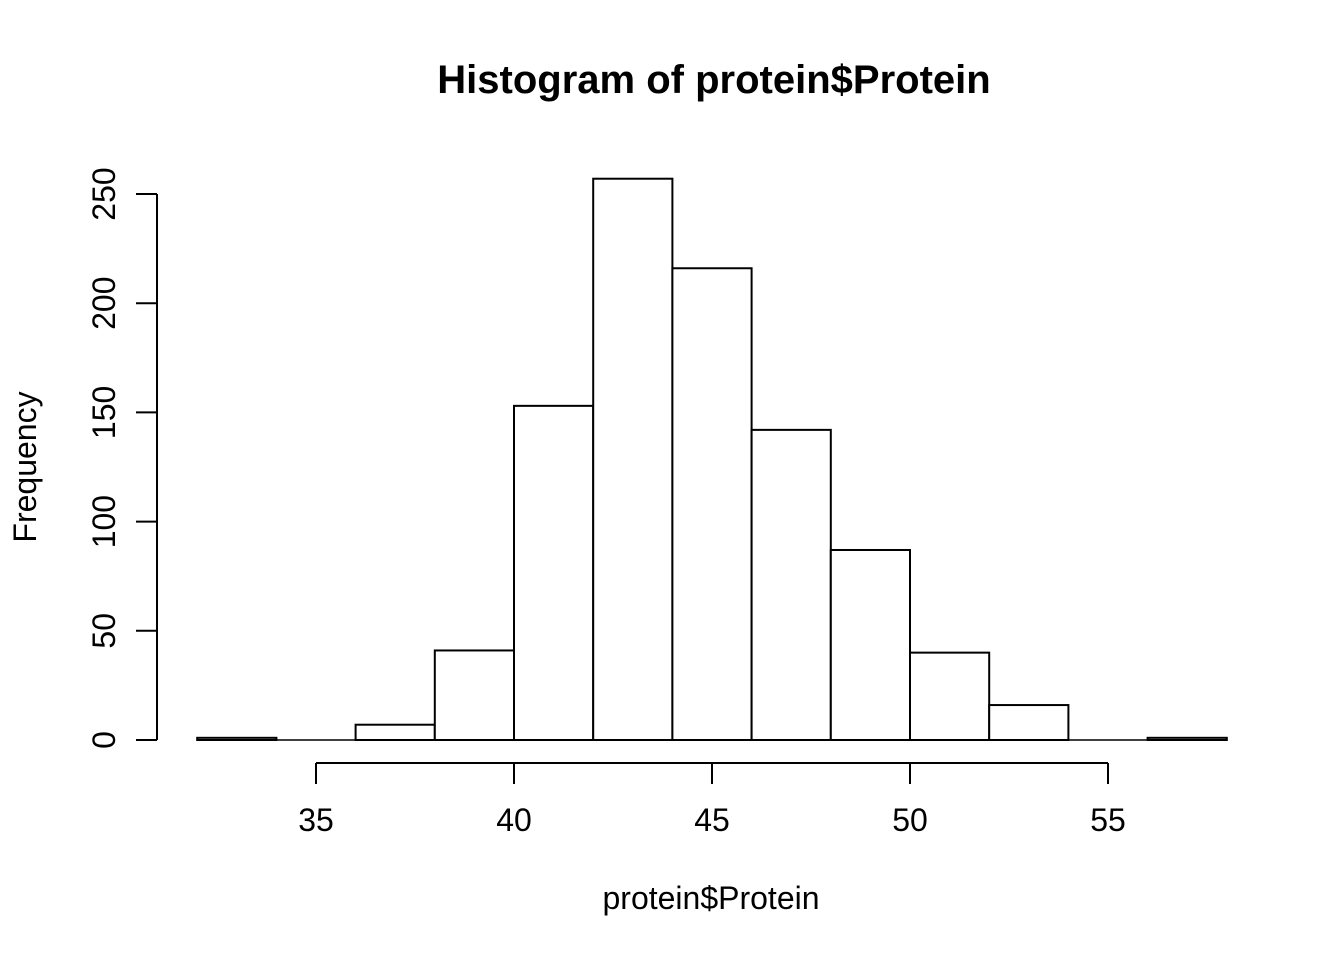 The image size is (1344, 960). I want to click on y-tick-label: 100, so click(104, 521).